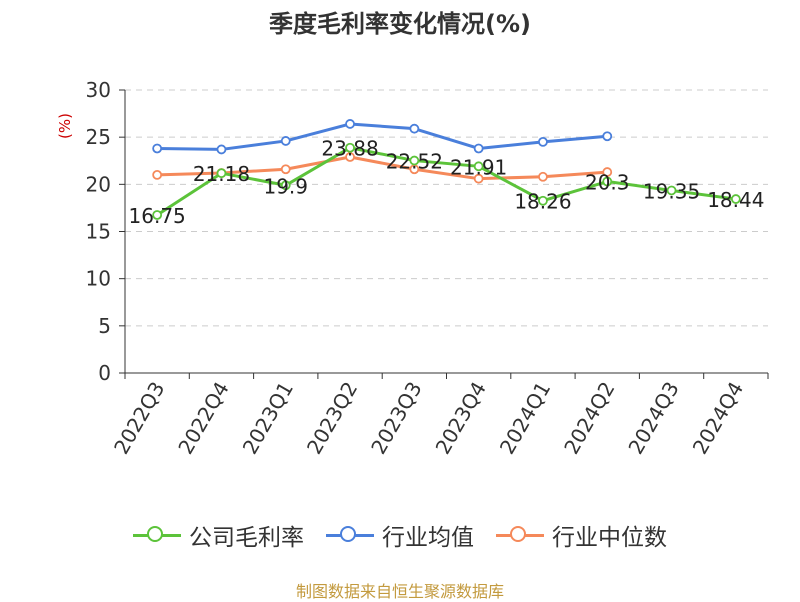  I want to click on data-label: 16.75, so click(157, 216).